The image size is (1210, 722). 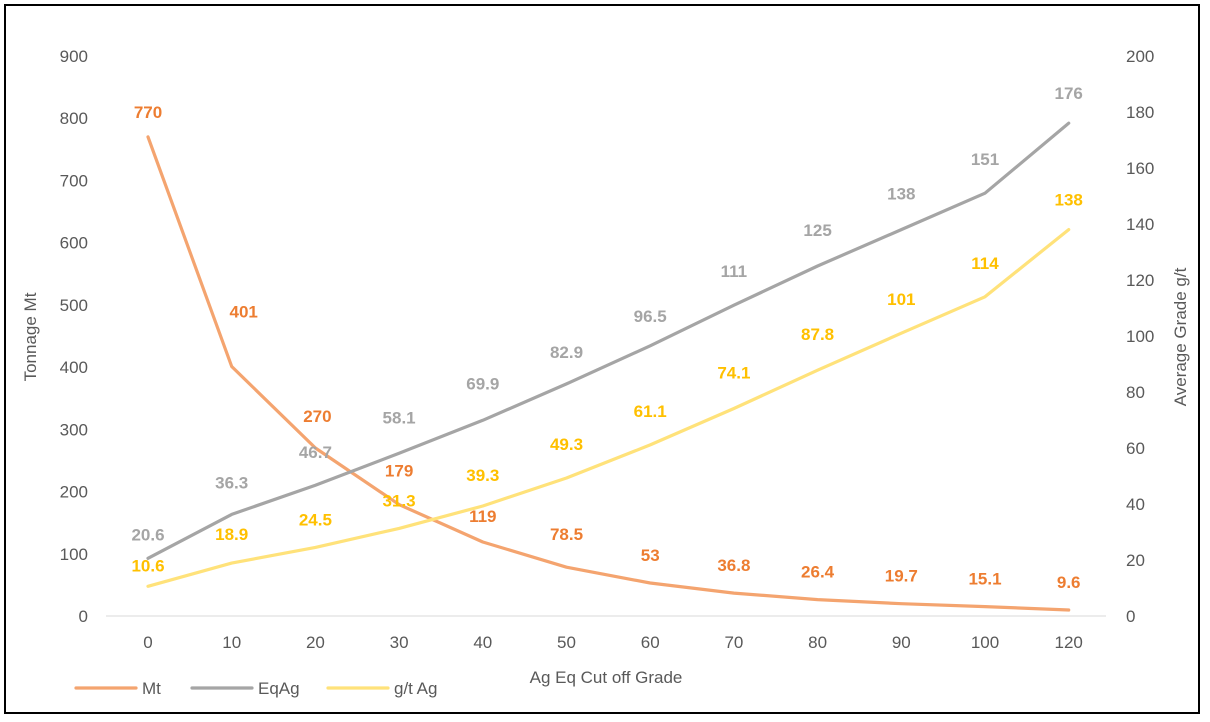 What do you see at coordinates (315, 642) in the screenshot?
I see `x-tick-label: 20` at bounding box center [315, 642].